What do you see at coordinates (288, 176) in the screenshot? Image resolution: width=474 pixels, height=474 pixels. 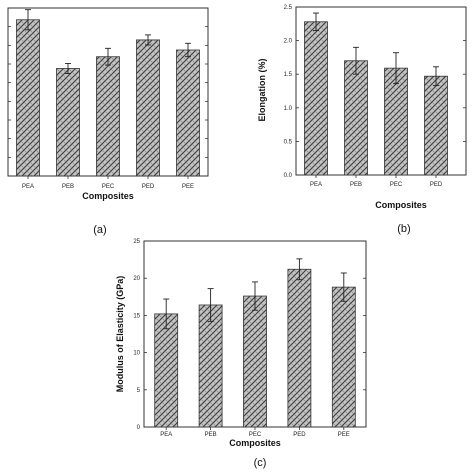 I see `y-tick-label: 0.0` at bounding box center [288, 176].